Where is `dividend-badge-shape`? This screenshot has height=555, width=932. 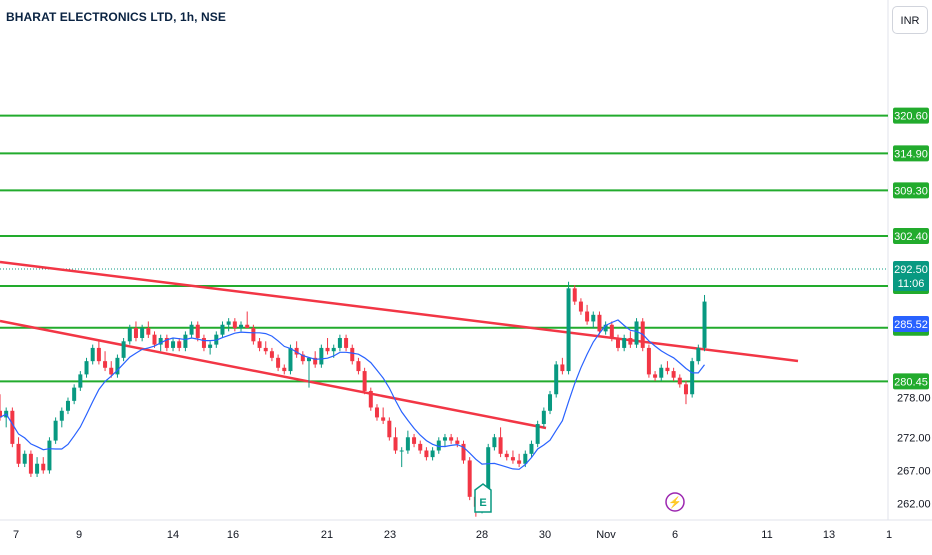
dividend-badge-shape is located at coordinates (675, 502).